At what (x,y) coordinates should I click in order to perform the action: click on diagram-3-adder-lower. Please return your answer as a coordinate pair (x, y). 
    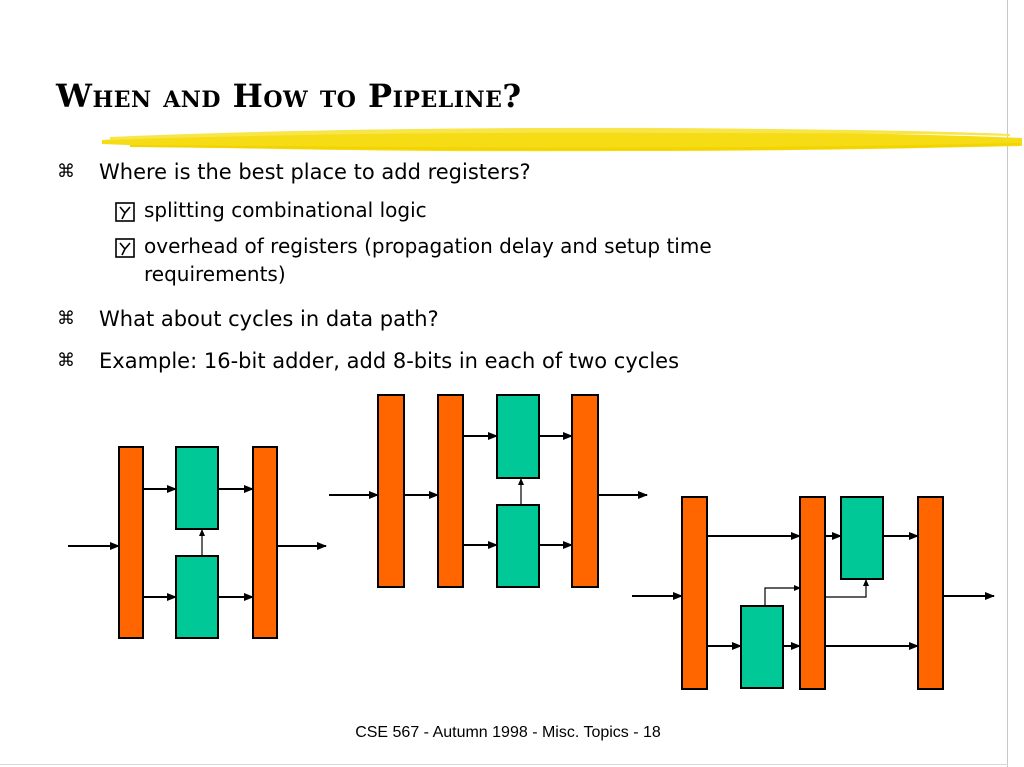
    Looking at the image, I should click on (762, 647).